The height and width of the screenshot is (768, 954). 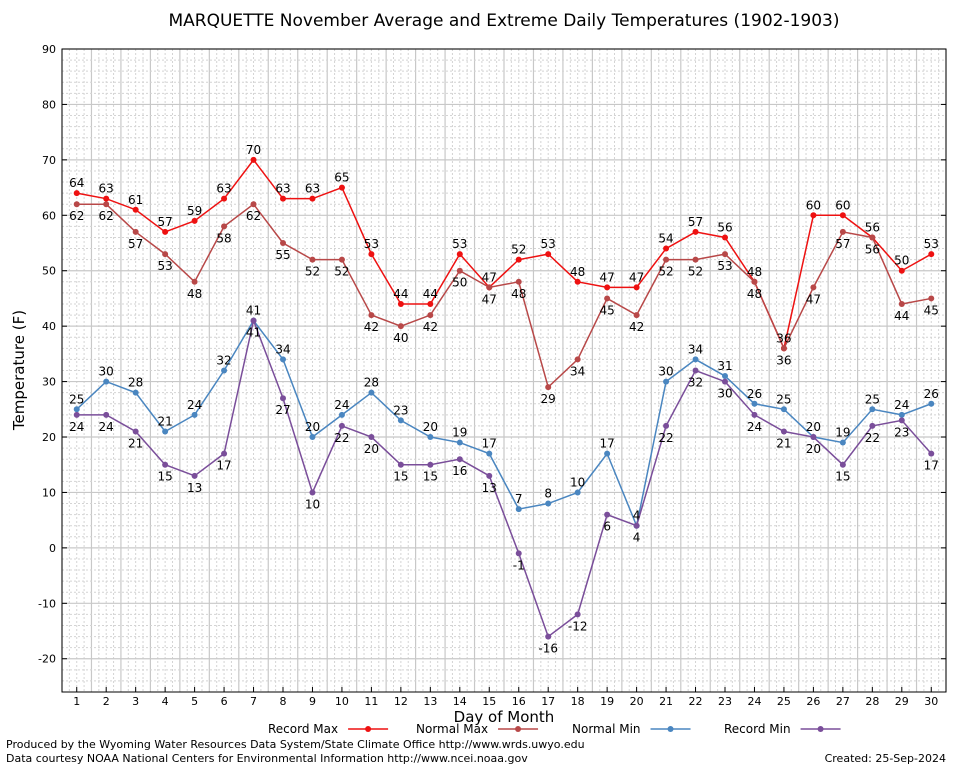 What do you see at coordinates (253, 311) in the screenshot?
I see `data-label-normal-min: 41` at bounding box center [253, 311].